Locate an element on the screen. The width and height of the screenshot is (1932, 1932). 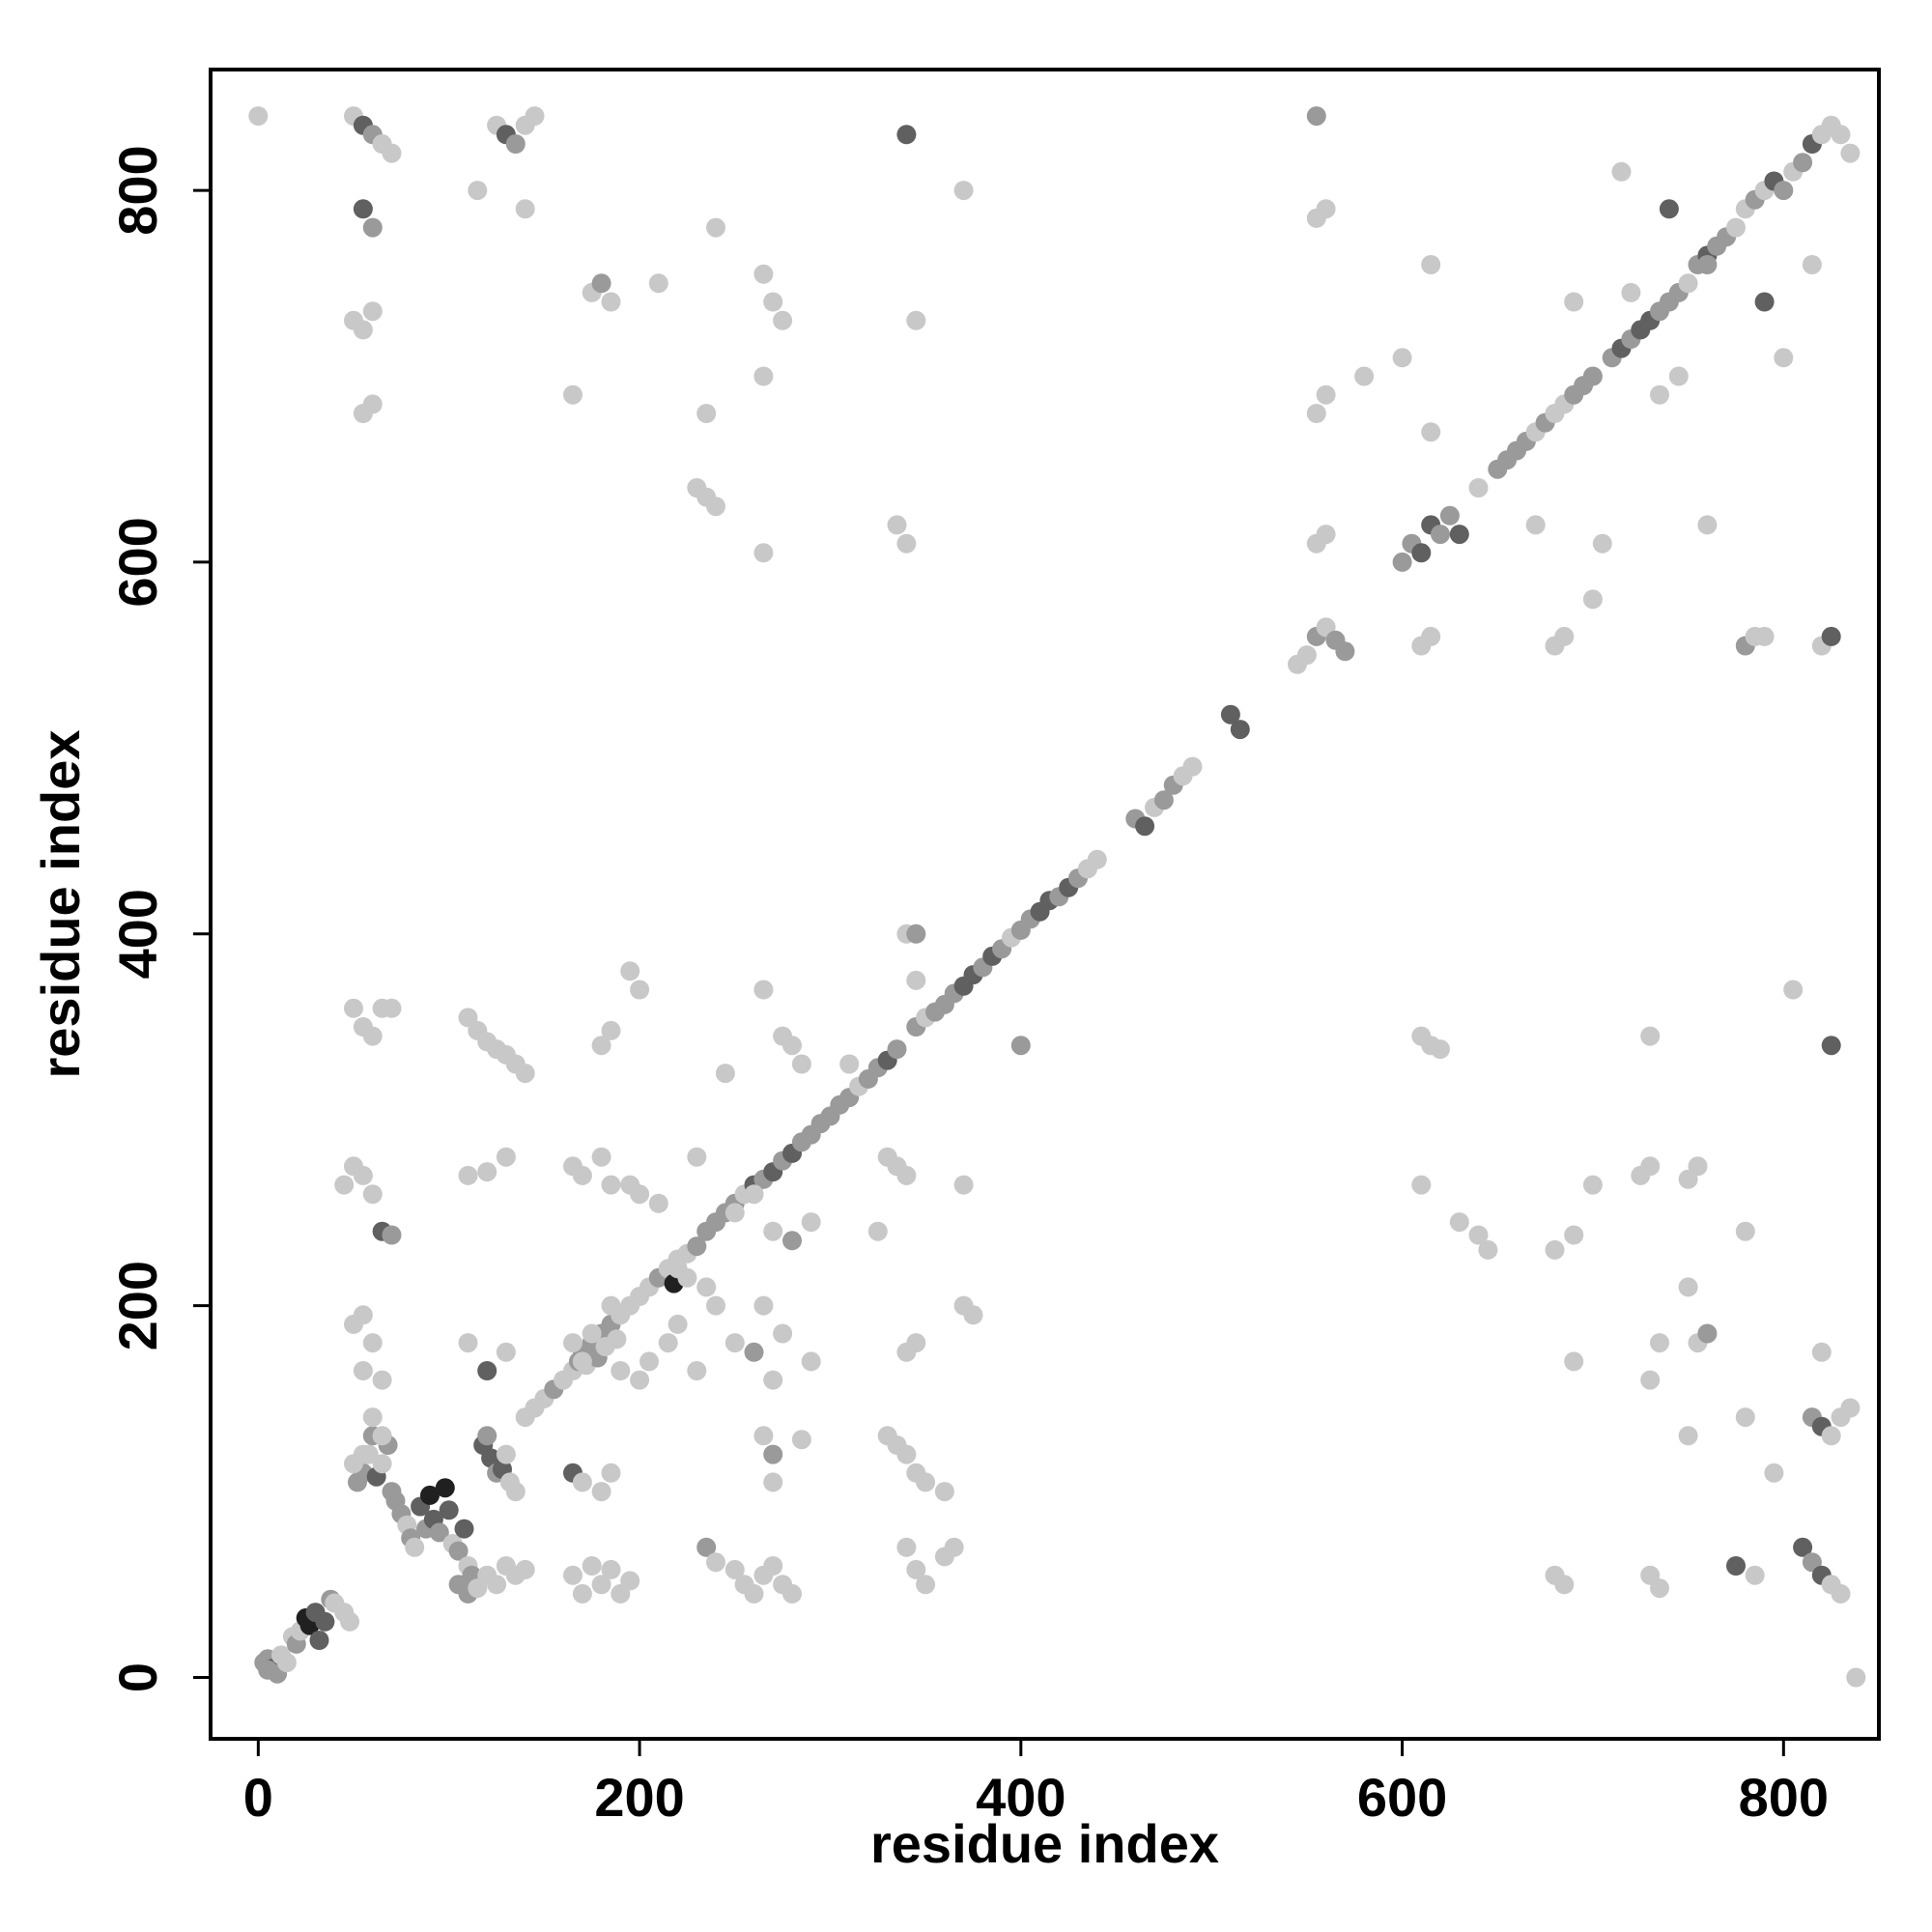
y-tick-label: 400 is located at coordinates (137, 934).